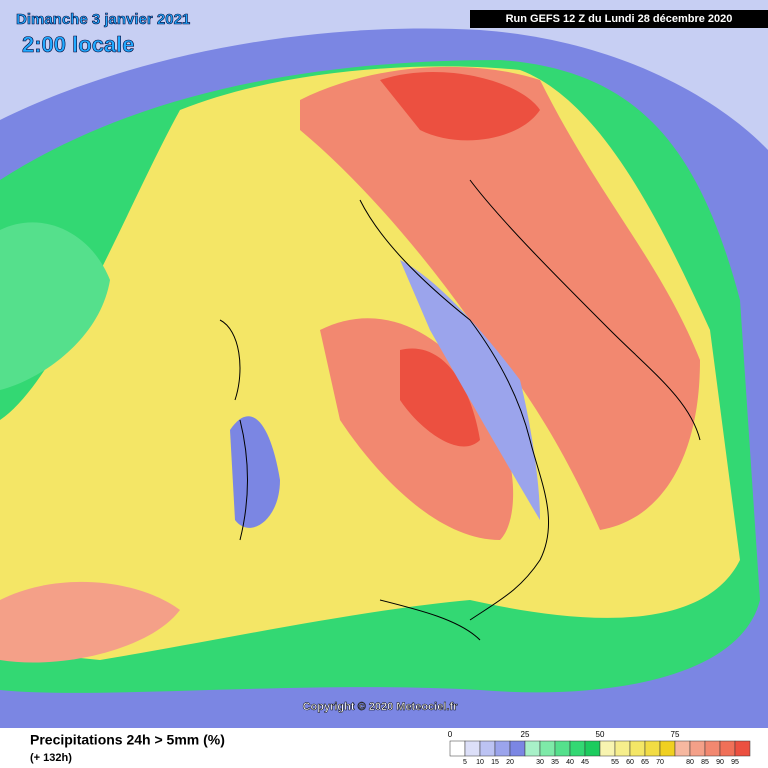 The image size is (768, 768). I want to click on legend-bottom-label: 35, so click(555, 762).